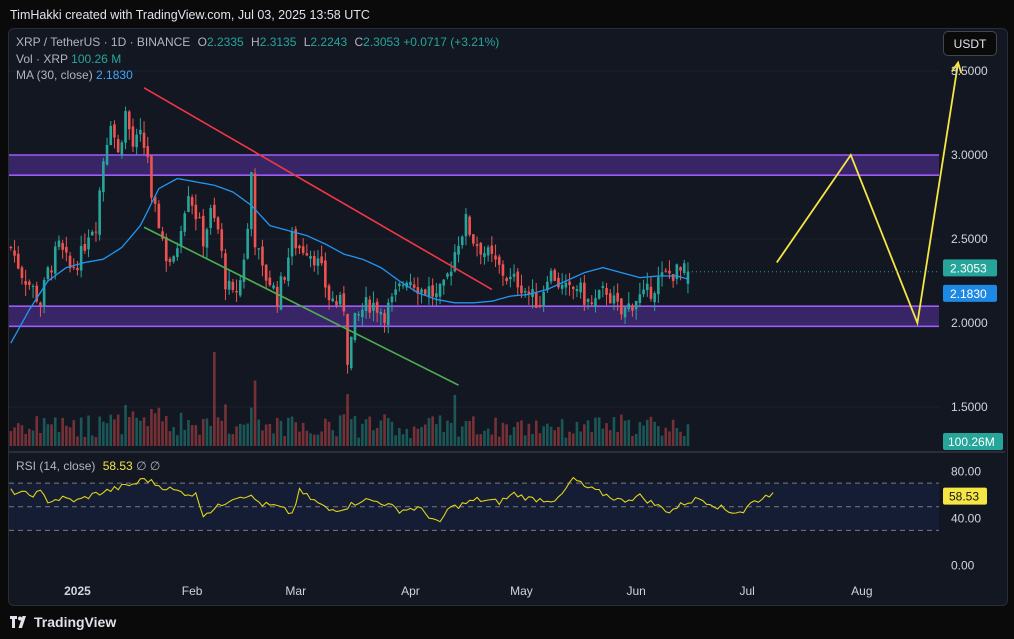 The width and height of the screenshot is (1014, 639). What do you see at coordinates (635, 591) in the screenshot?
I see `time-tick-label: Jun` at bounding box center [635, 591].